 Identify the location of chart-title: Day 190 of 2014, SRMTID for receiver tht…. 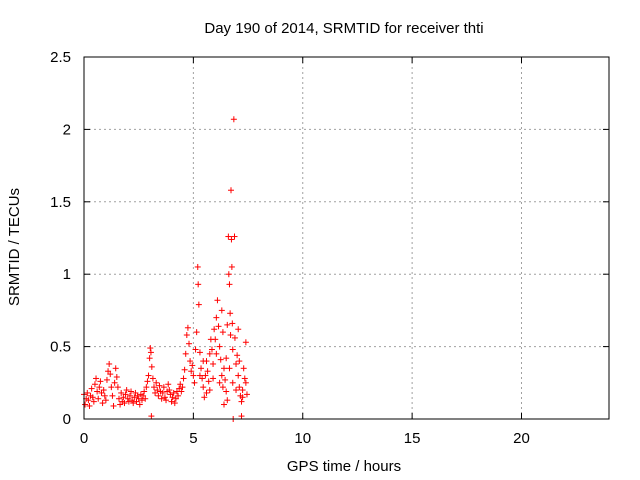
(343, 28).